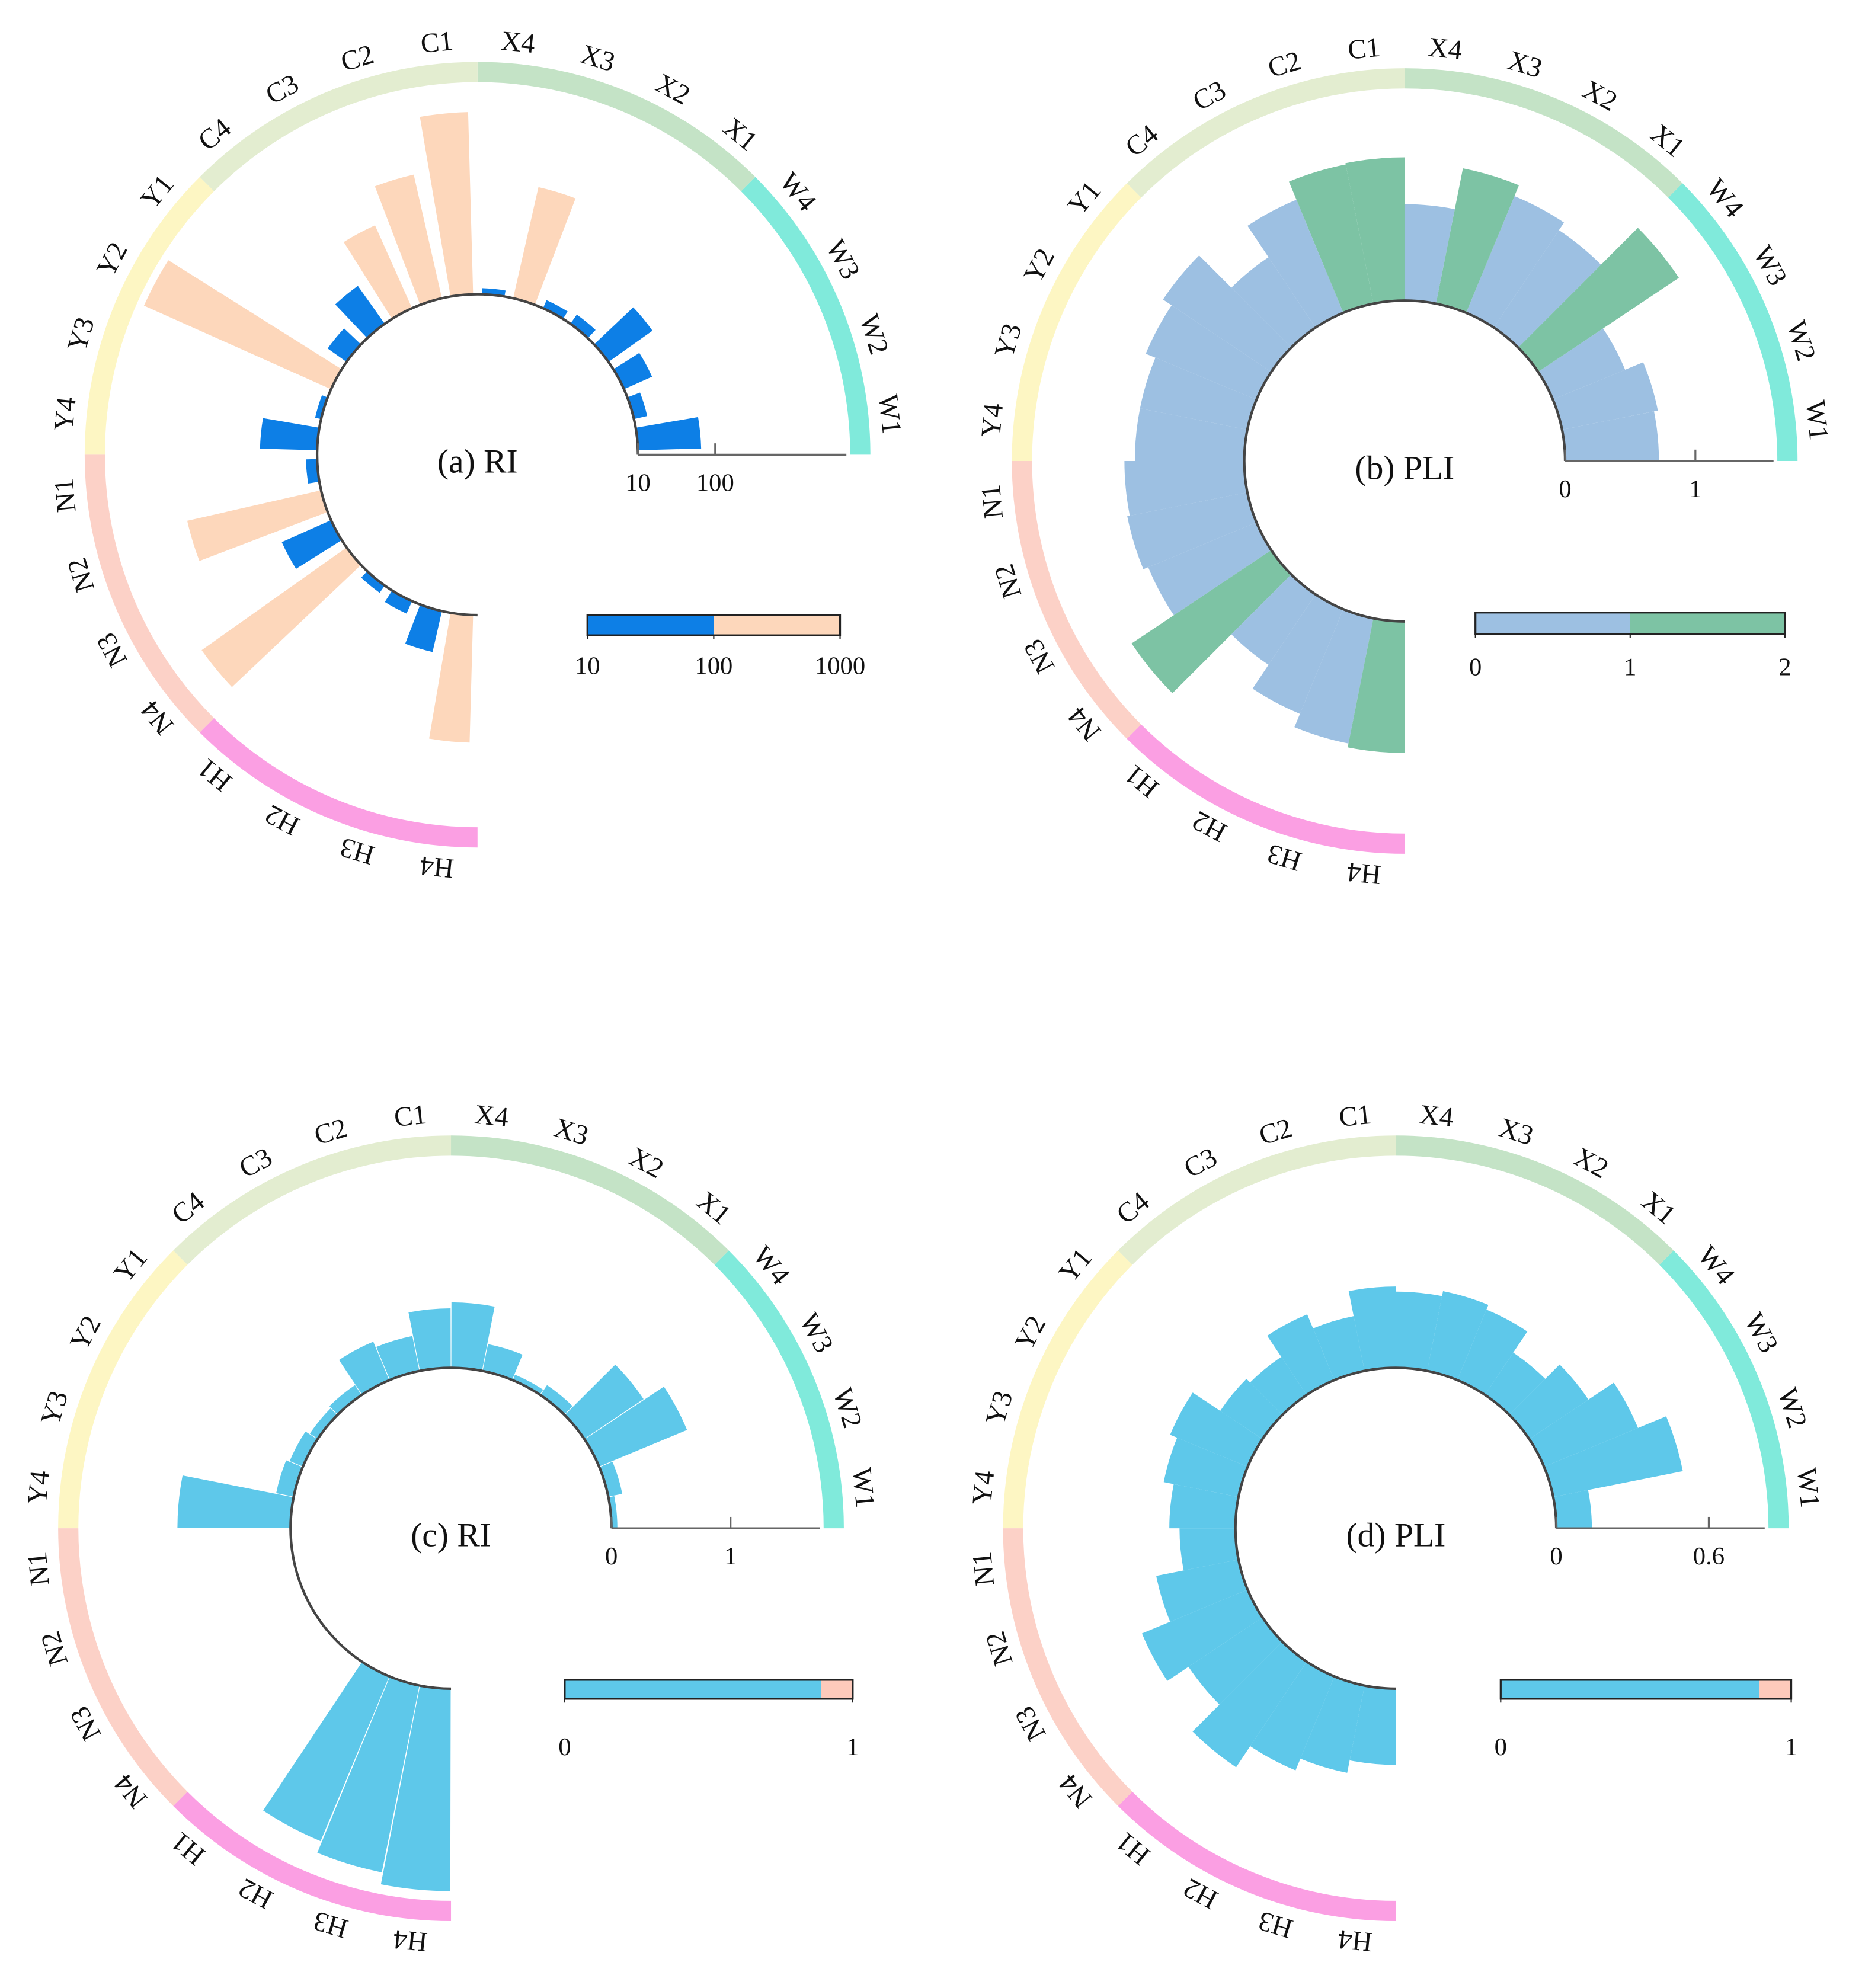 Image resolution: width=1862 pixels, height=1988 pixels. I want to click on category-label: Y3, so click(999, 1408).